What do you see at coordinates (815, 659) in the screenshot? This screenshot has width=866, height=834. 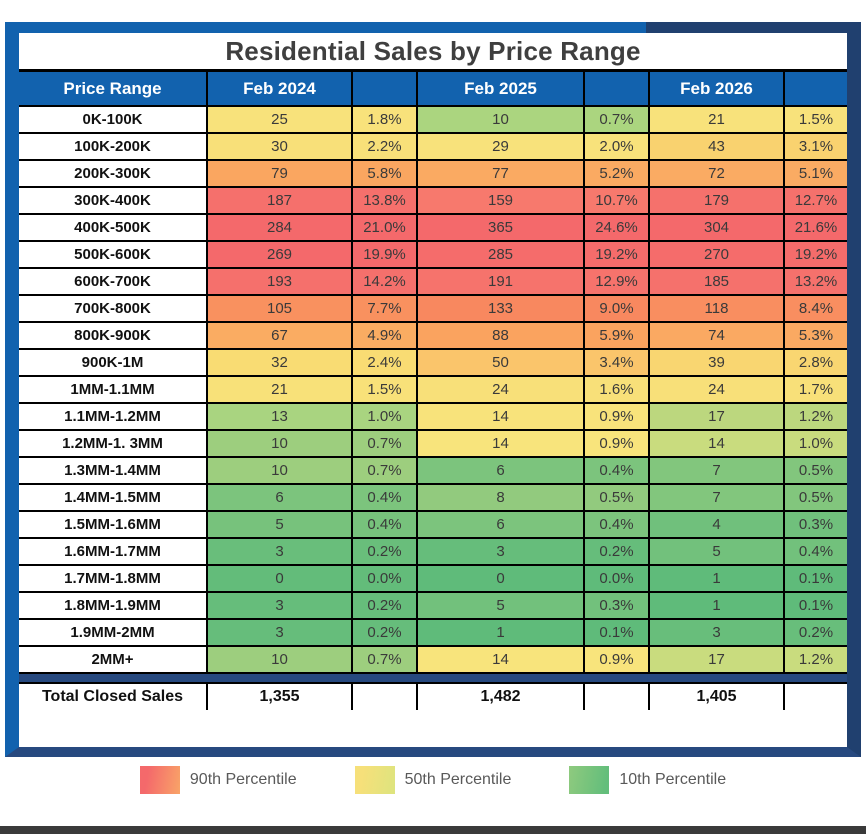 I see `feb2026-pct: 1.2%` at bounding box center [815, 659].